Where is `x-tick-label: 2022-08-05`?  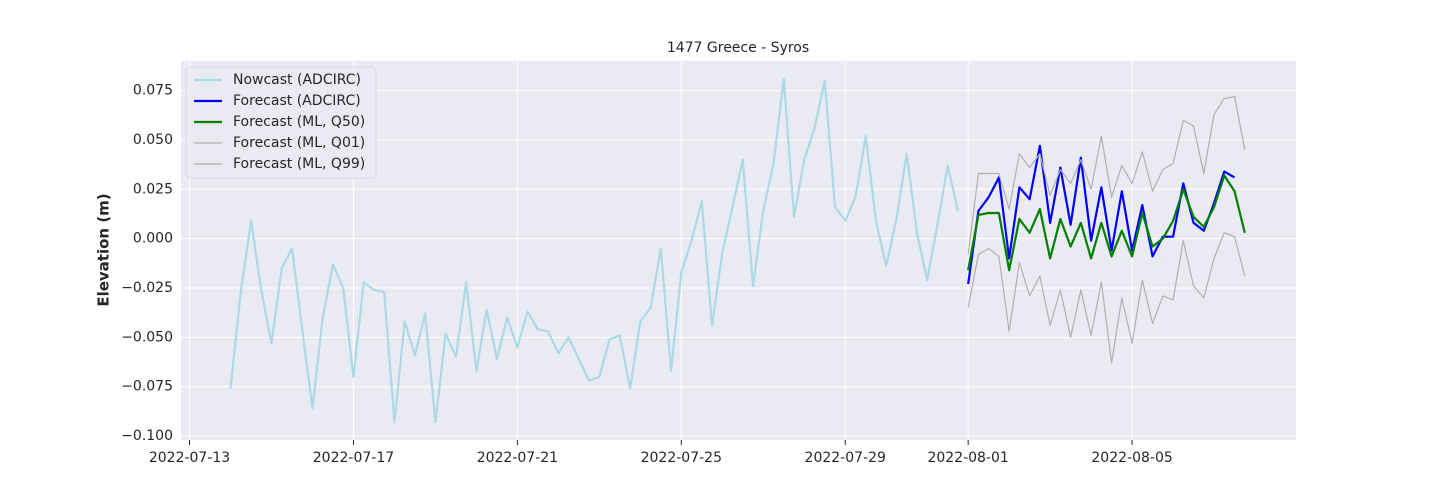 x-tick-label: 2022-08-05 is located at coordinates (1131, 458).